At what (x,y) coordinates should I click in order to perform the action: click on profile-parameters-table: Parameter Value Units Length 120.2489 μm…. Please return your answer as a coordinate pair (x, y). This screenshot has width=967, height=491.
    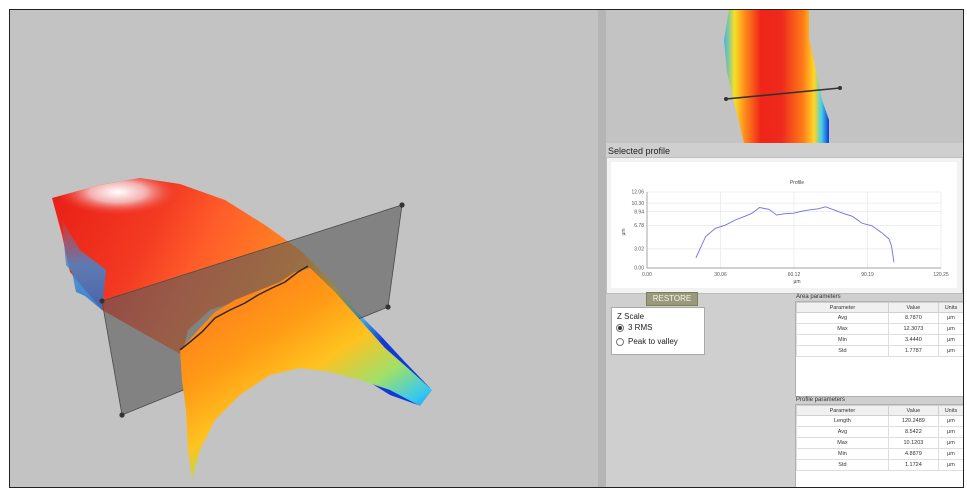
    Looking at the image, I should click on (879, 445).